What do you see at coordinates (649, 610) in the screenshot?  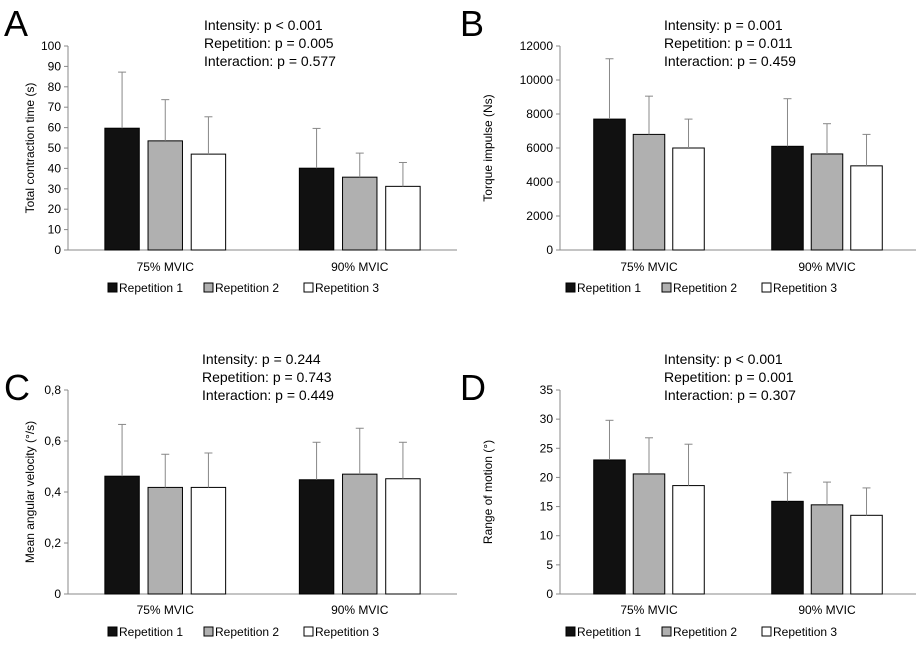 I see `panel-d-category-label: 75% MVIC` at bounding box center [649, 610].